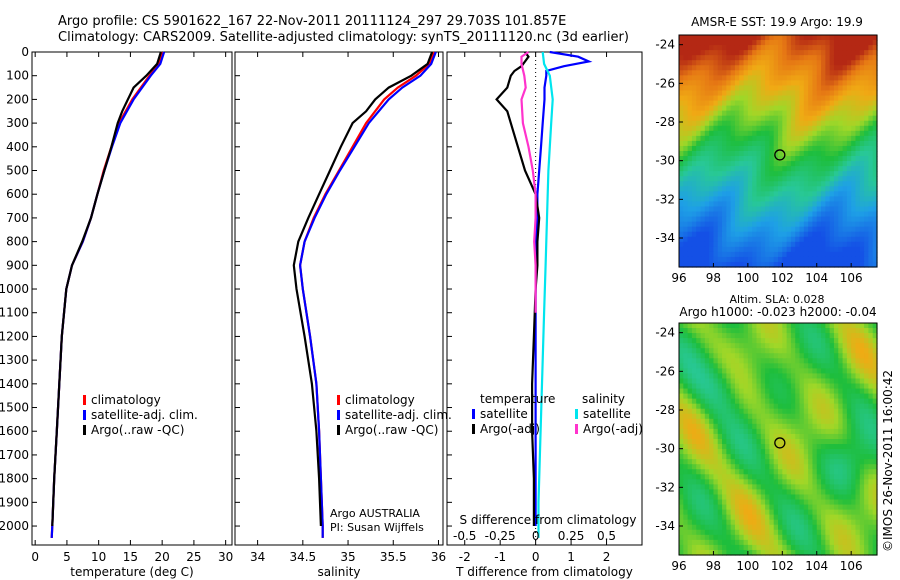 This screenshot has height=580, width=900. Describe the element at coordinates (14, 289) in the screenshot. I see `temperature-ytick-label: 1000` at that location.